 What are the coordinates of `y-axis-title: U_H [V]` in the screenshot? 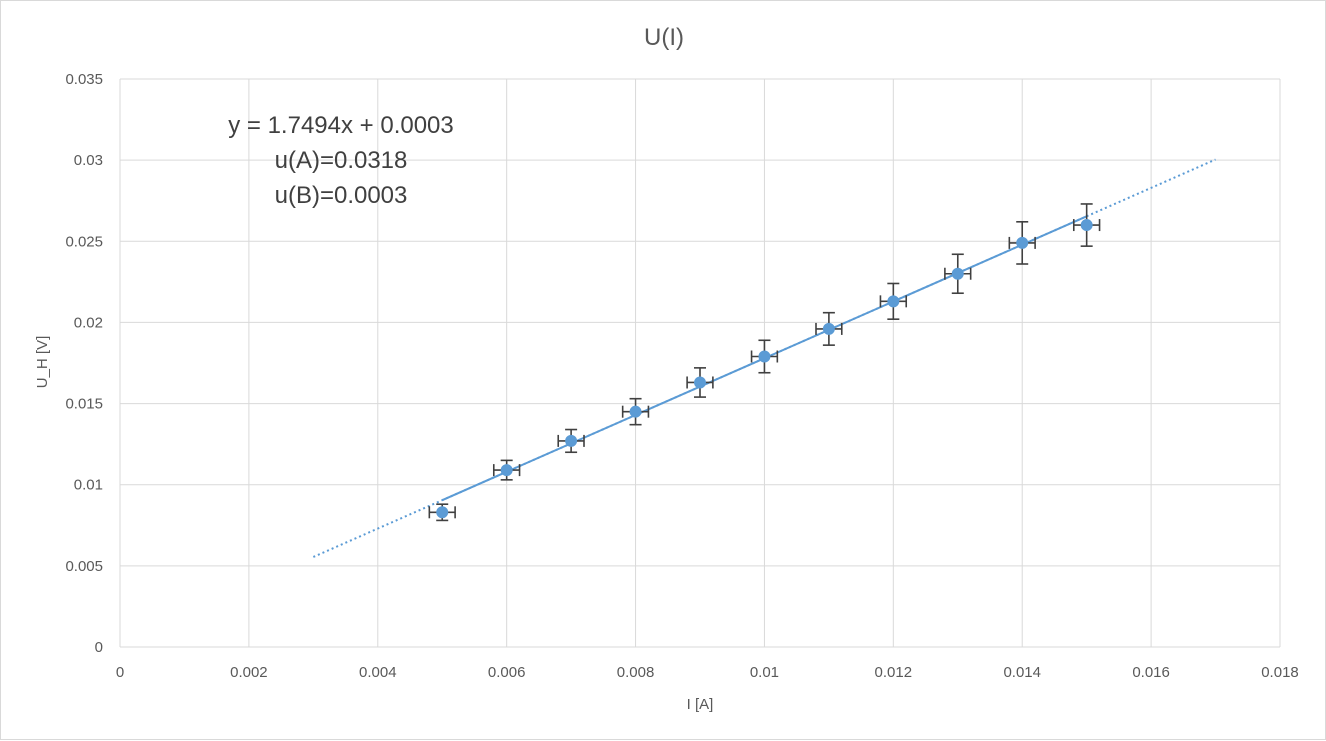 It's located at (42, 362).